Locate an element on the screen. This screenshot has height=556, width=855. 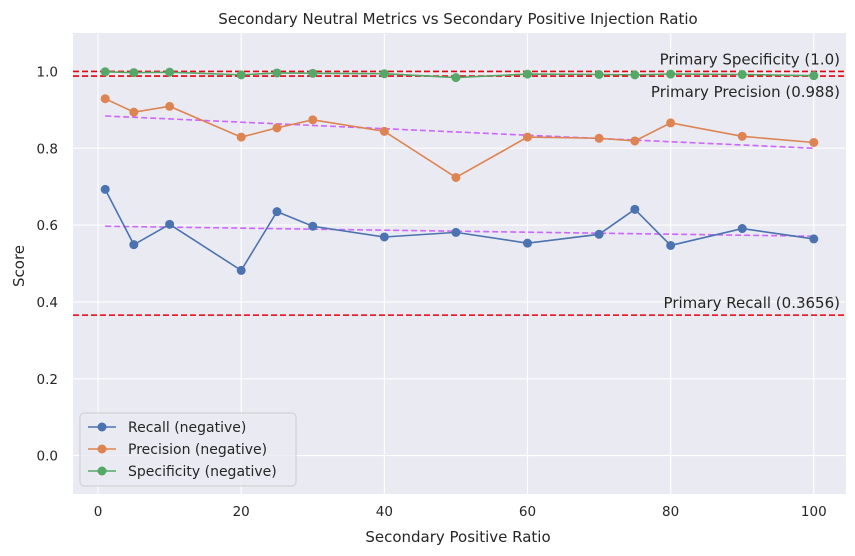
recall-series is located at coordinates (459, 229).